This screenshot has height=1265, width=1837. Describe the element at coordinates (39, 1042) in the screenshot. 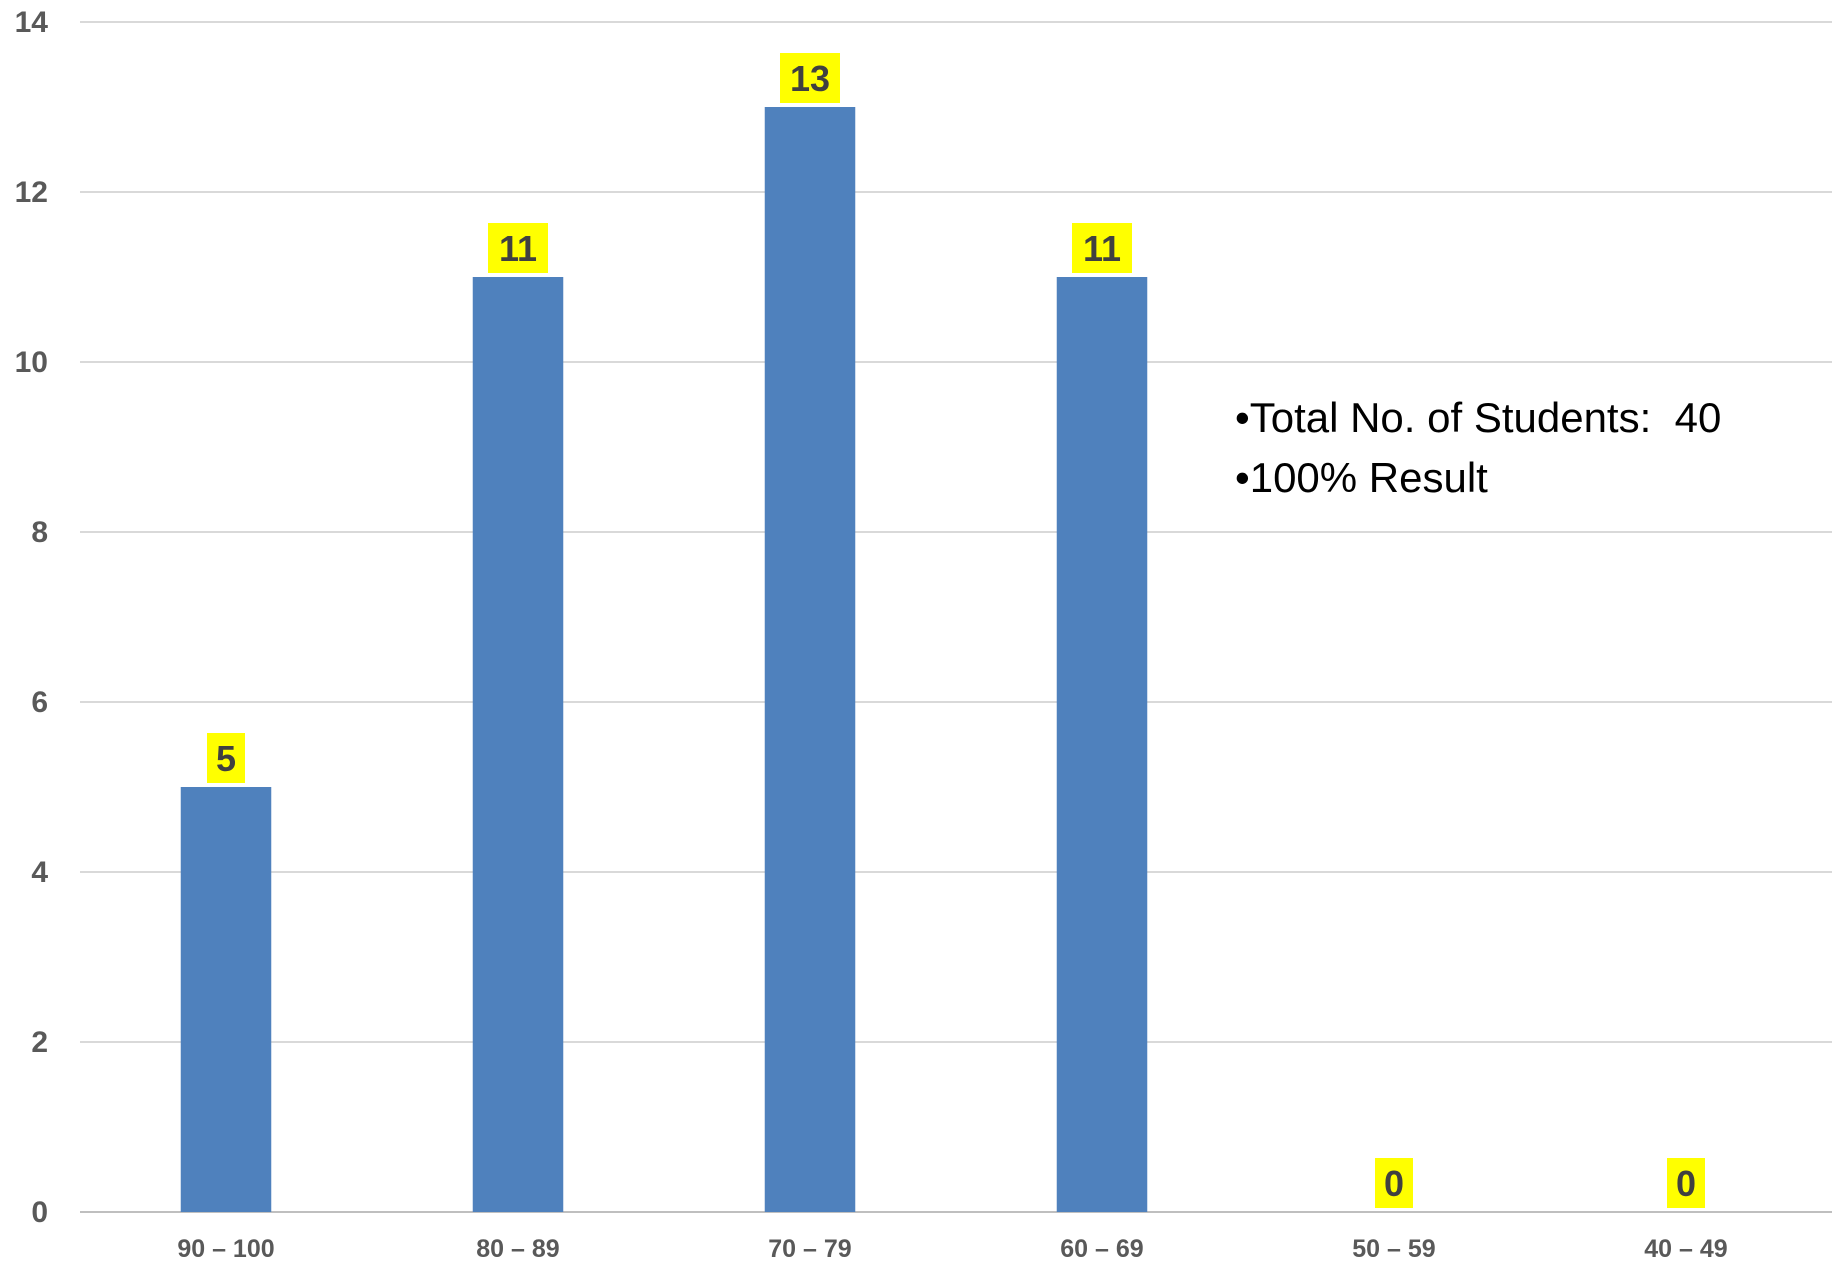

I see `y-tick-label: 2` at that location.